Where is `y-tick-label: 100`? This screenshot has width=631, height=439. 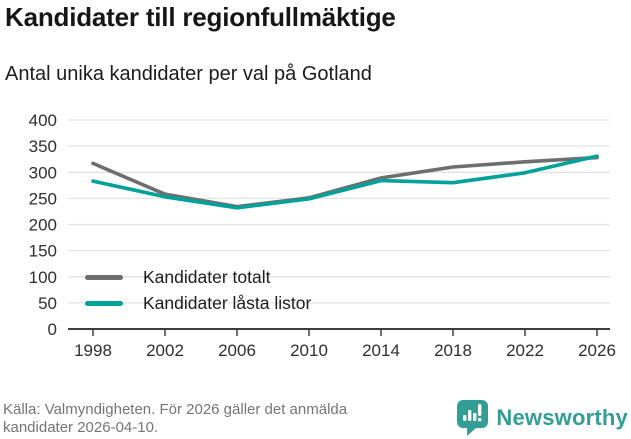
y-tick-label: 100 is located at coordinates (43, 277).